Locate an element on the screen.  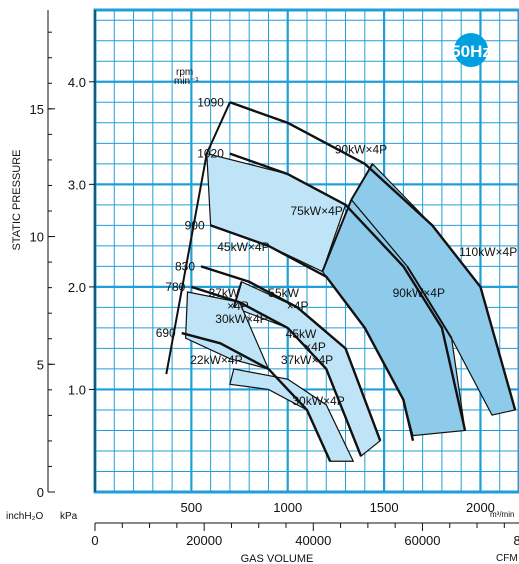
frequency-badge: 50Hz is located at coordinates (471, 50).